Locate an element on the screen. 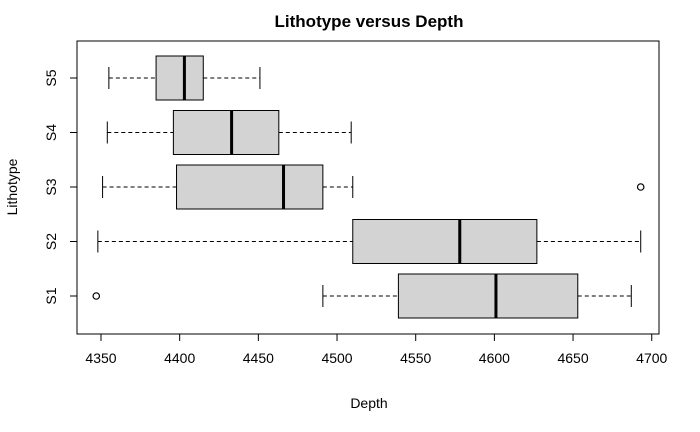  box-s2 is located at coordinates (369, 241).